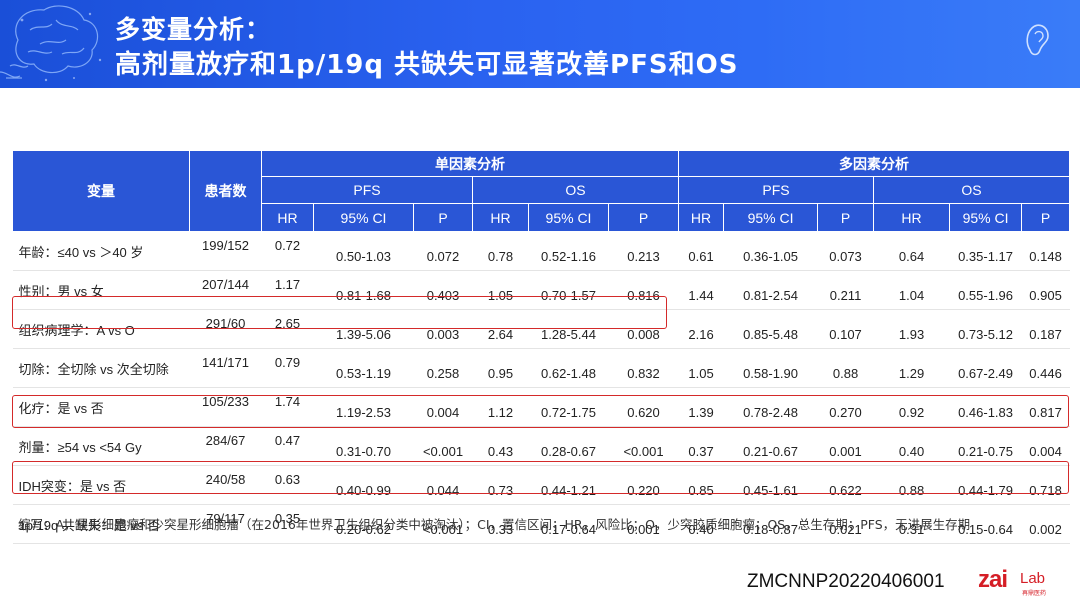 This screenshot has height=608, width=1080. What do you see at coordinates (770, 485) in the screenshot?
I see `cell-m-pfs-ci: 0.45-1.61` at bounding box center [770, 485].